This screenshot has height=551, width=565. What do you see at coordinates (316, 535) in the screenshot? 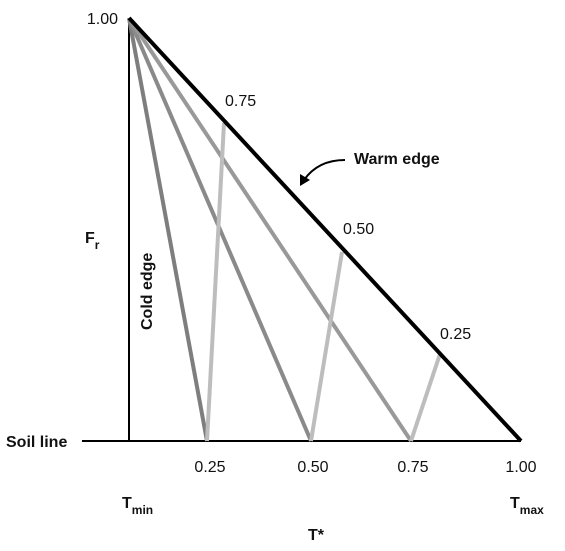
I see `x-axis-title: T*` at bounding box center [316, 535].